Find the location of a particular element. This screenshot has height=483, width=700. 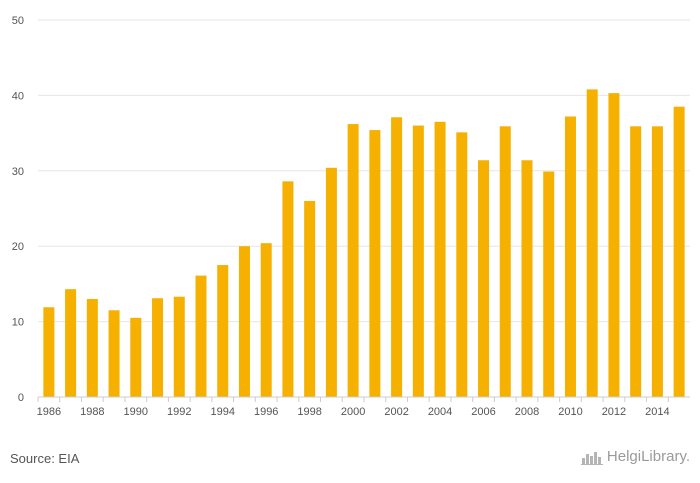

x-tick-label: 1998 is located at coordinates (309, 412).